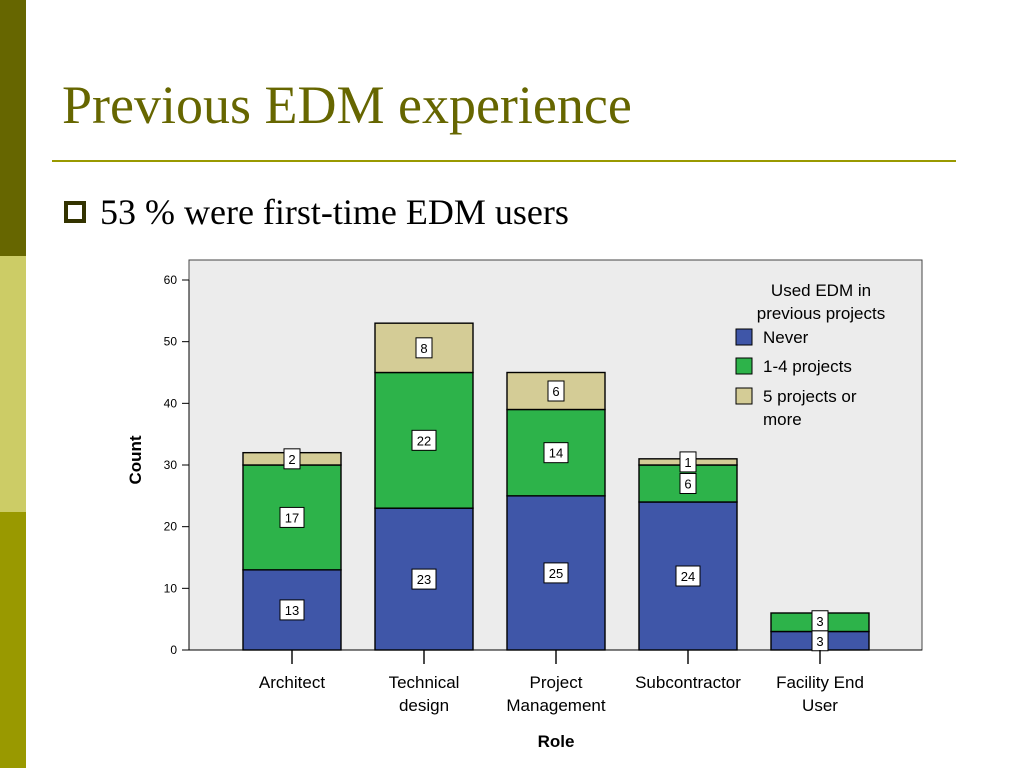  I want to click on title-divider, so click(504, 161).